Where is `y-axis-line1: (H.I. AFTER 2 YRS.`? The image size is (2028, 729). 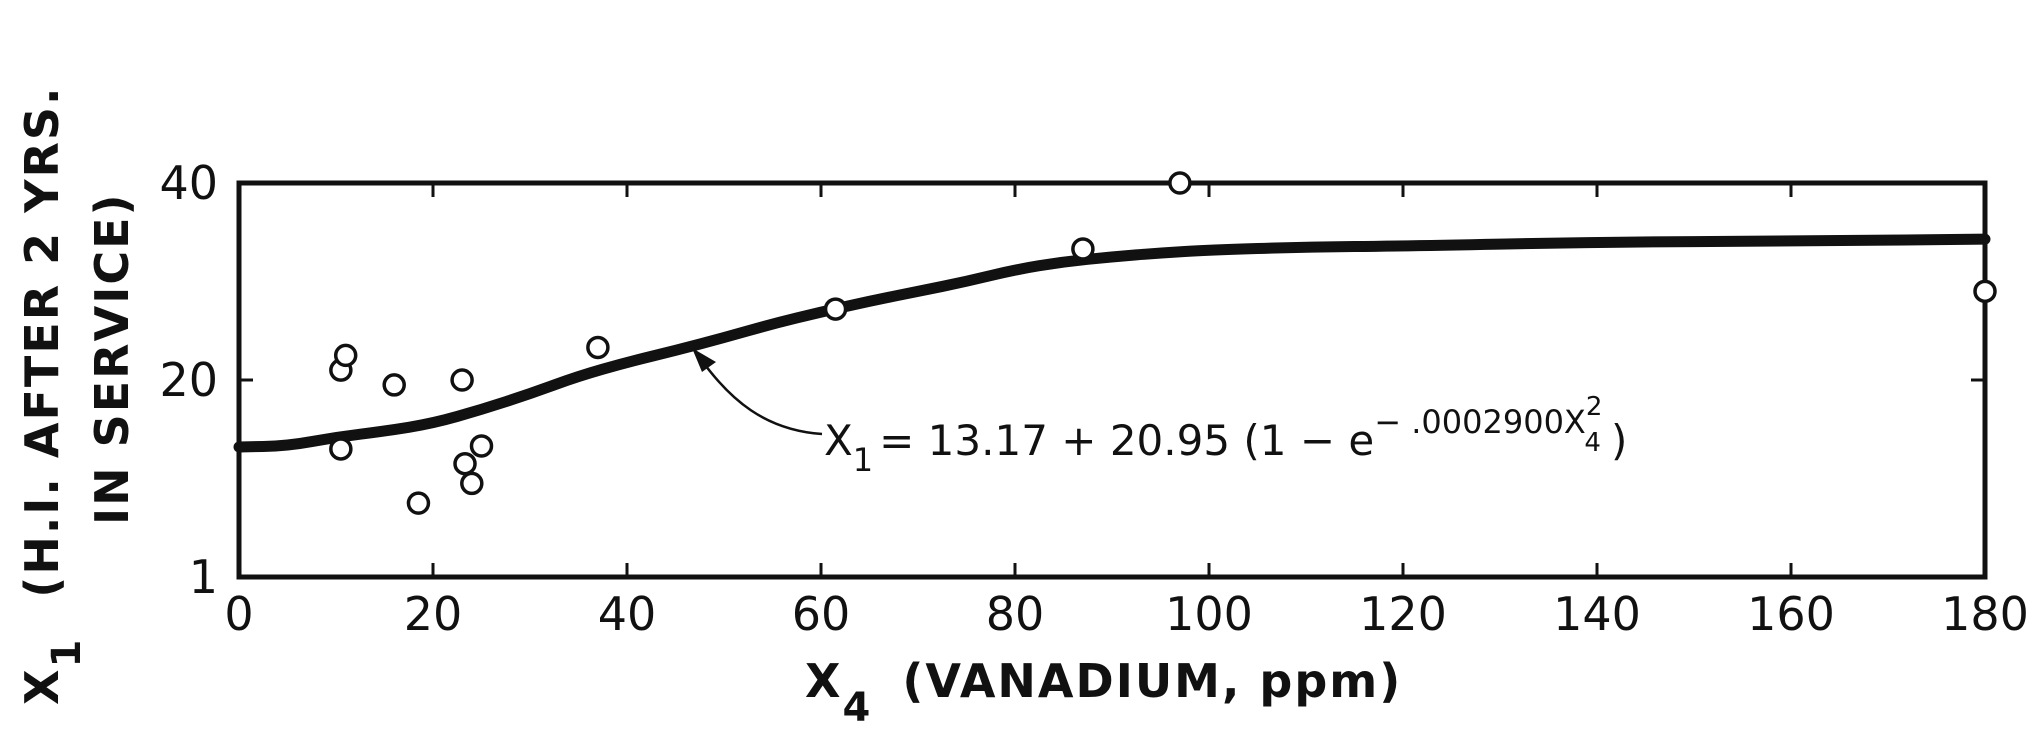 y-axis-line1: (H.I. AFTER 2 YRS. is located at coordinates (42, 341).